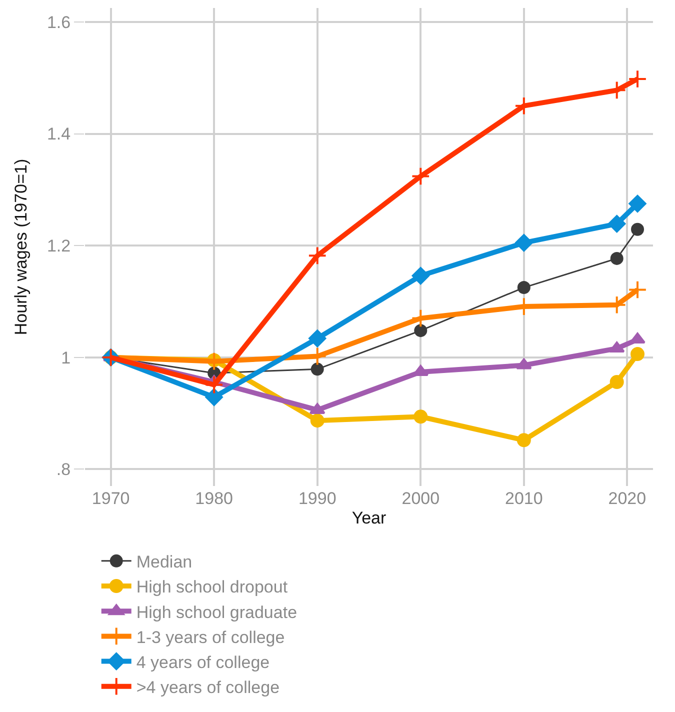 The height and width of the screenshot is (712, 675). What do you see at coordinates (369, 518) in the screenshot?
I see `x-axis-title: Year` at bounding box center [369, 518].